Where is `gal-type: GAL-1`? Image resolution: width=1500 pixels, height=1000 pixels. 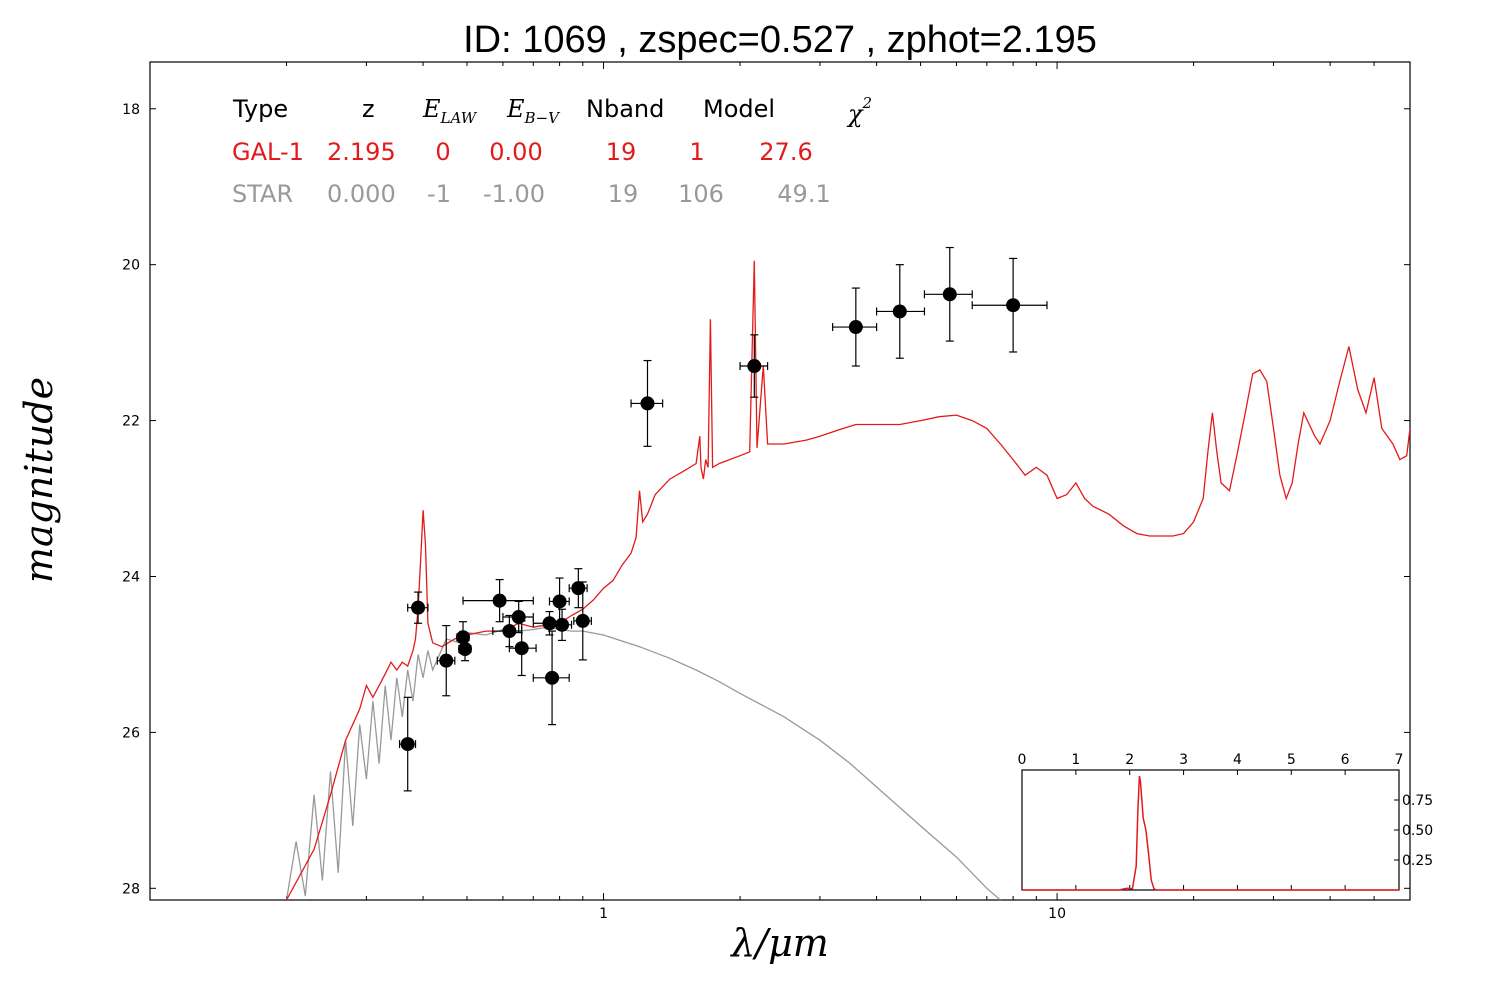 gal-type: GAL-1 is located at coordinates (268, 152).